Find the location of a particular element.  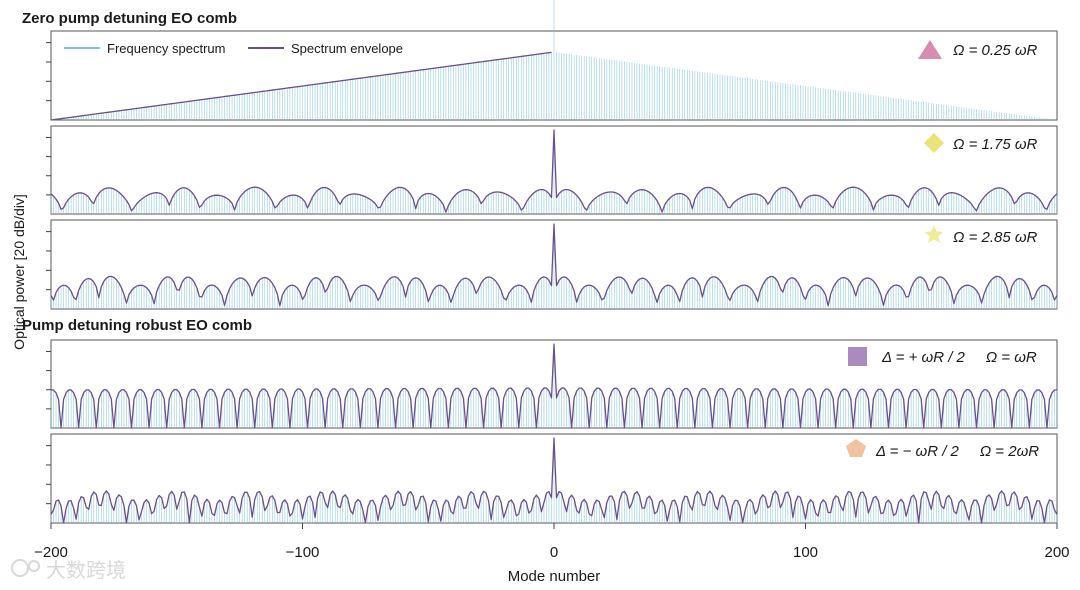

panel-4-plot is located at coordinates (554, 386).